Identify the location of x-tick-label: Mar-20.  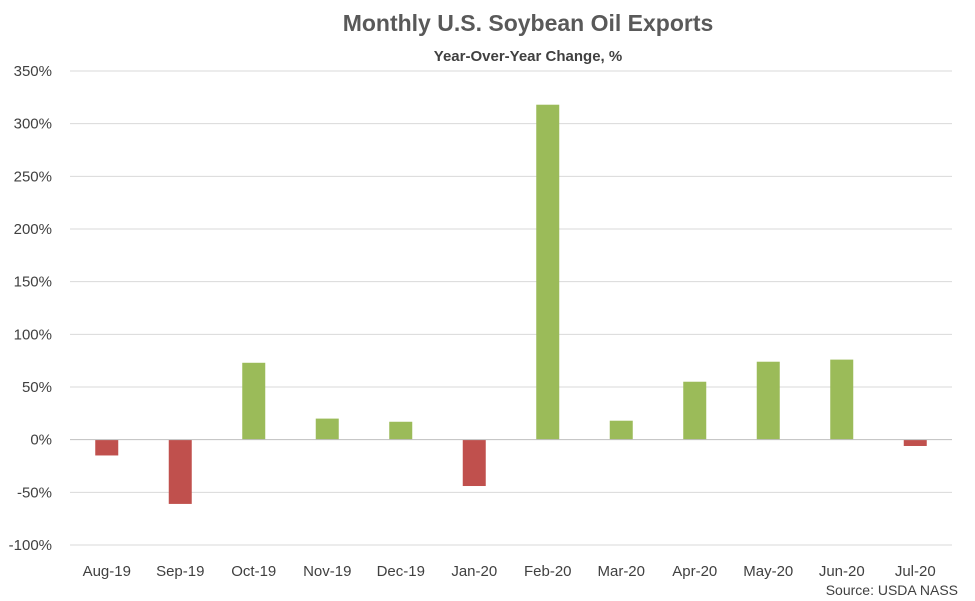
(621, 571).